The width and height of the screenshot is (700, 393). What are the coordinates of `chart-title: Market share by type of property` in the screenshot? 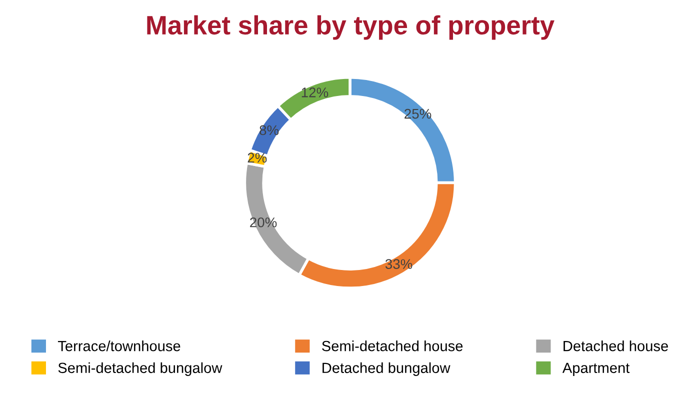 It's located at (350, 27).